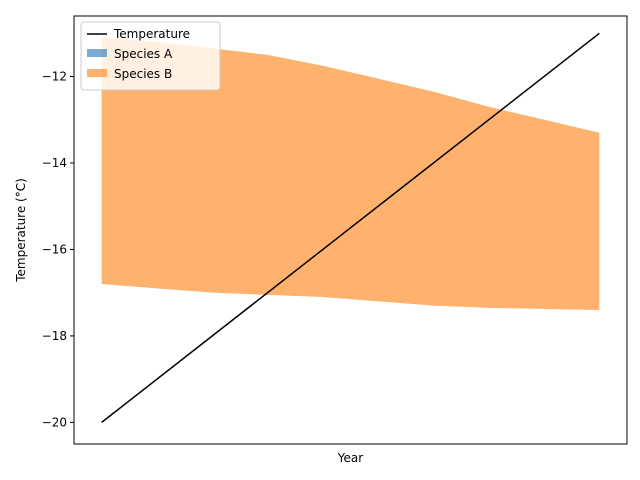  Describe the element at coordinates (54, 163) in the screenshot. I see `y-tick-label: −14` at that location.